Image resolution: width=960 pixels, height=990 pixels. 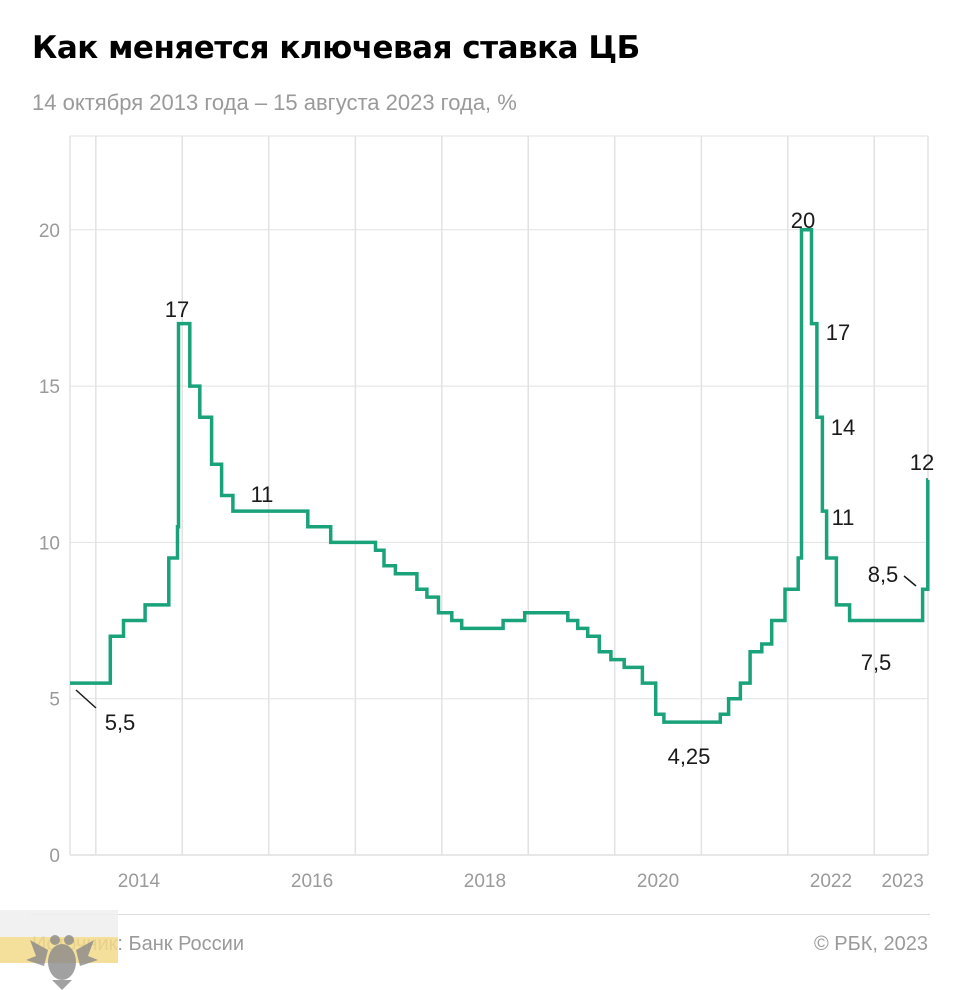 I want to click on data-label-14: 14, so click(x=843, y=427).